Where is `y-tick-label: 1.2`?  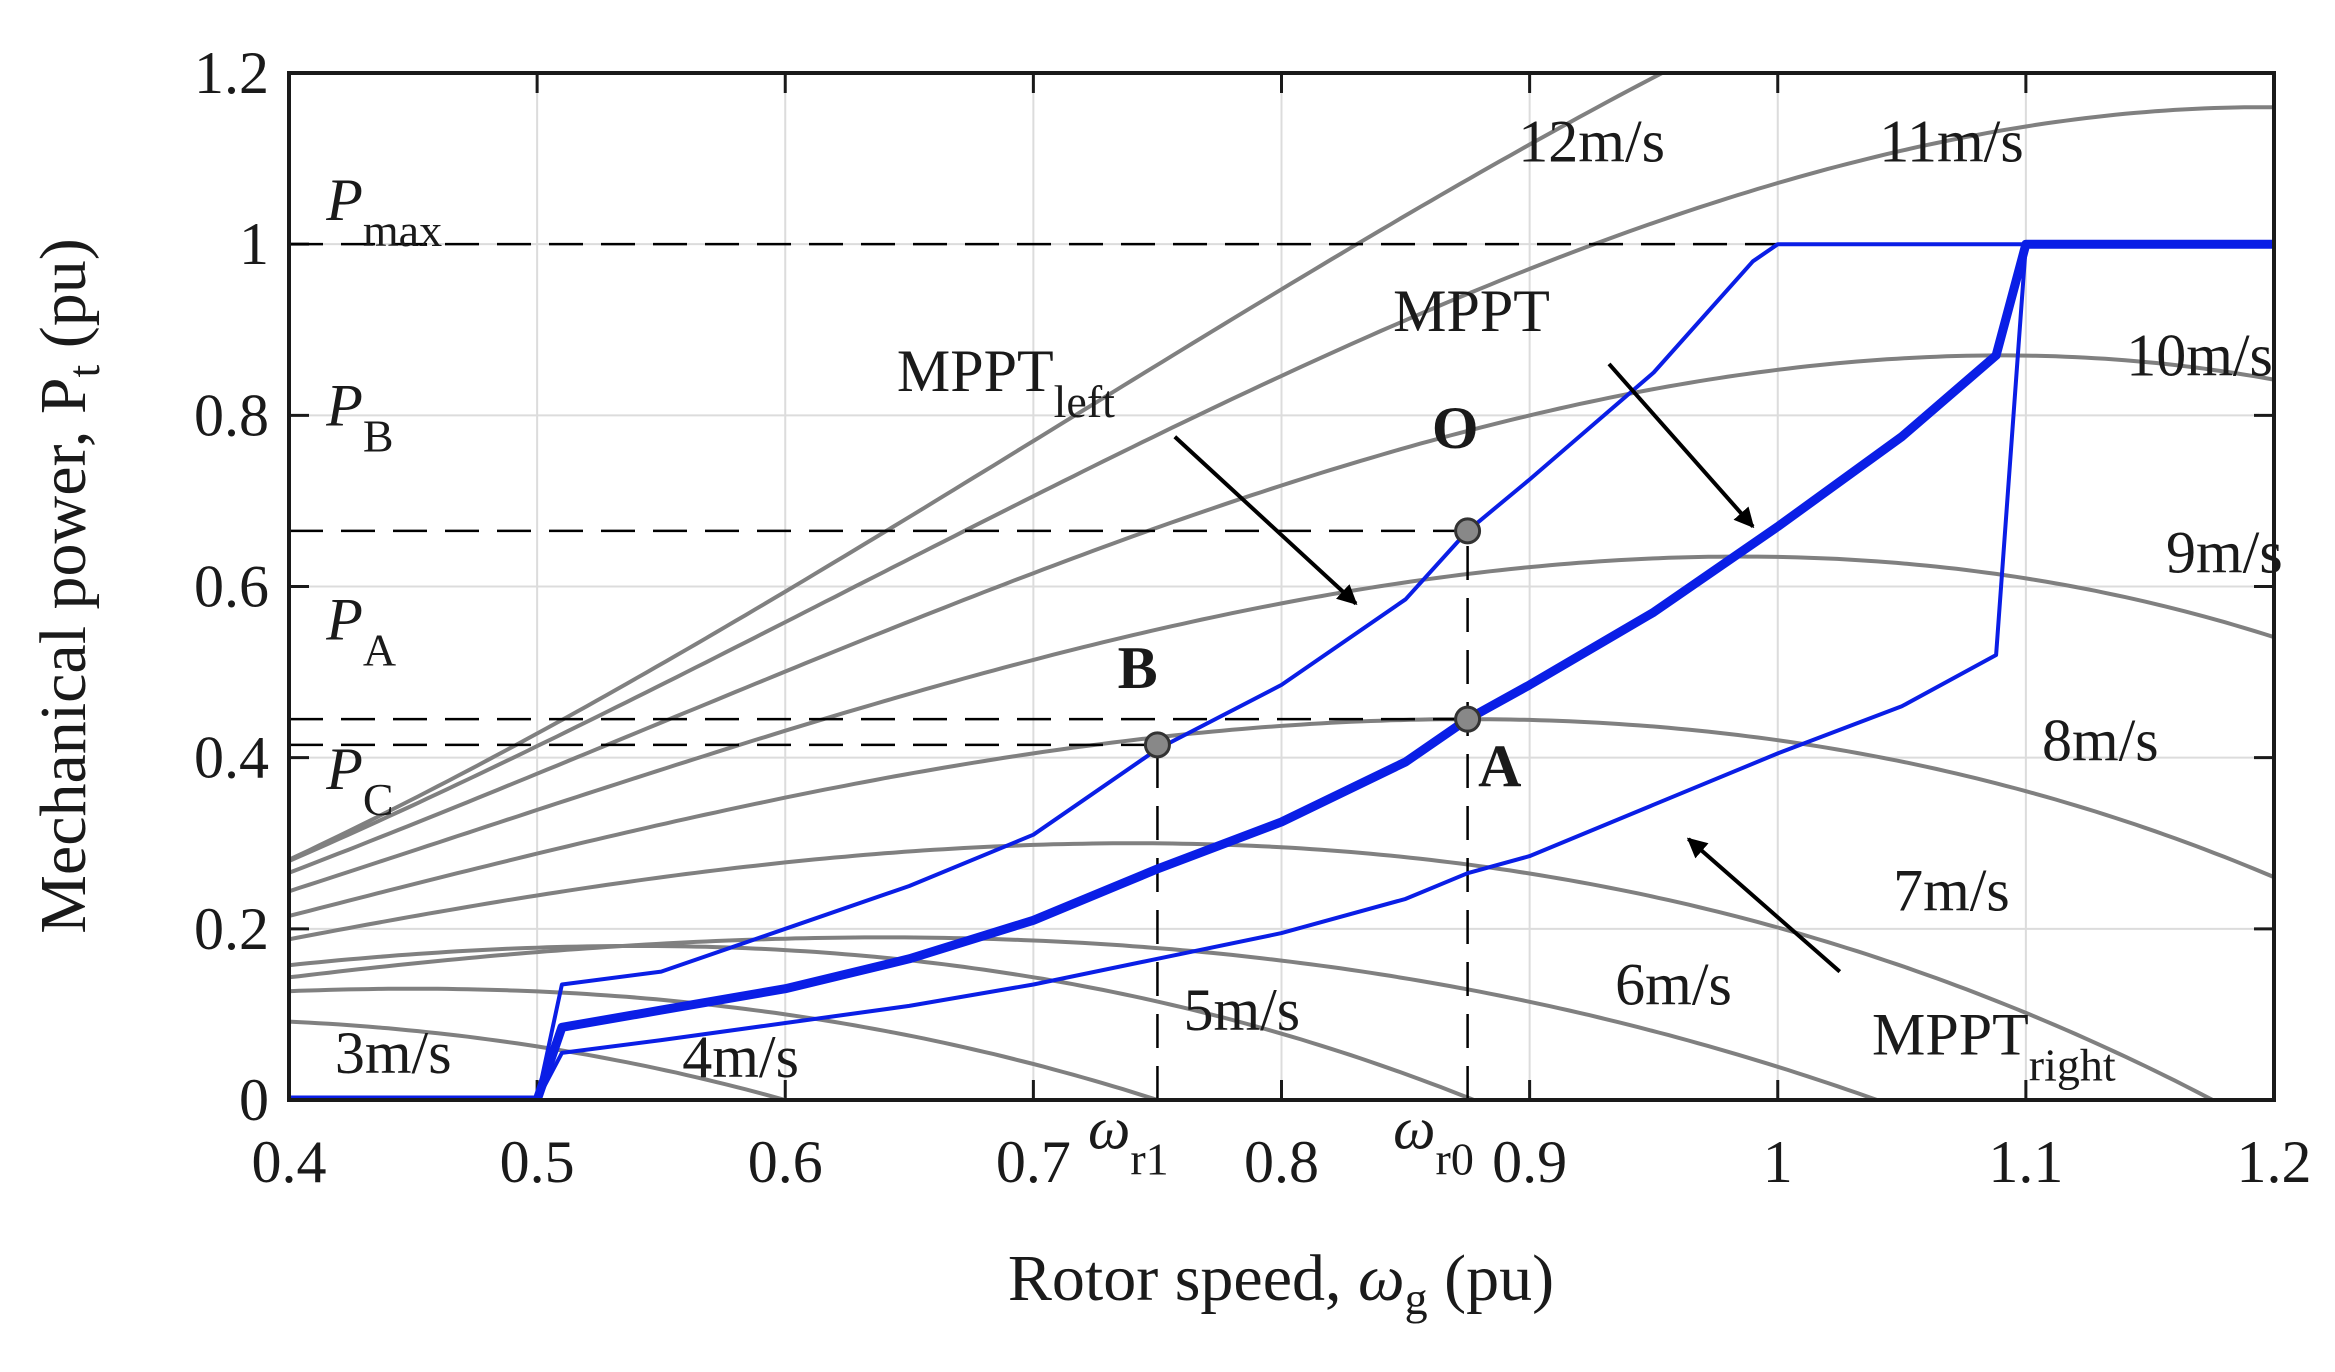 y-tick-label: 1.2 is located at coordinates (231, 73).